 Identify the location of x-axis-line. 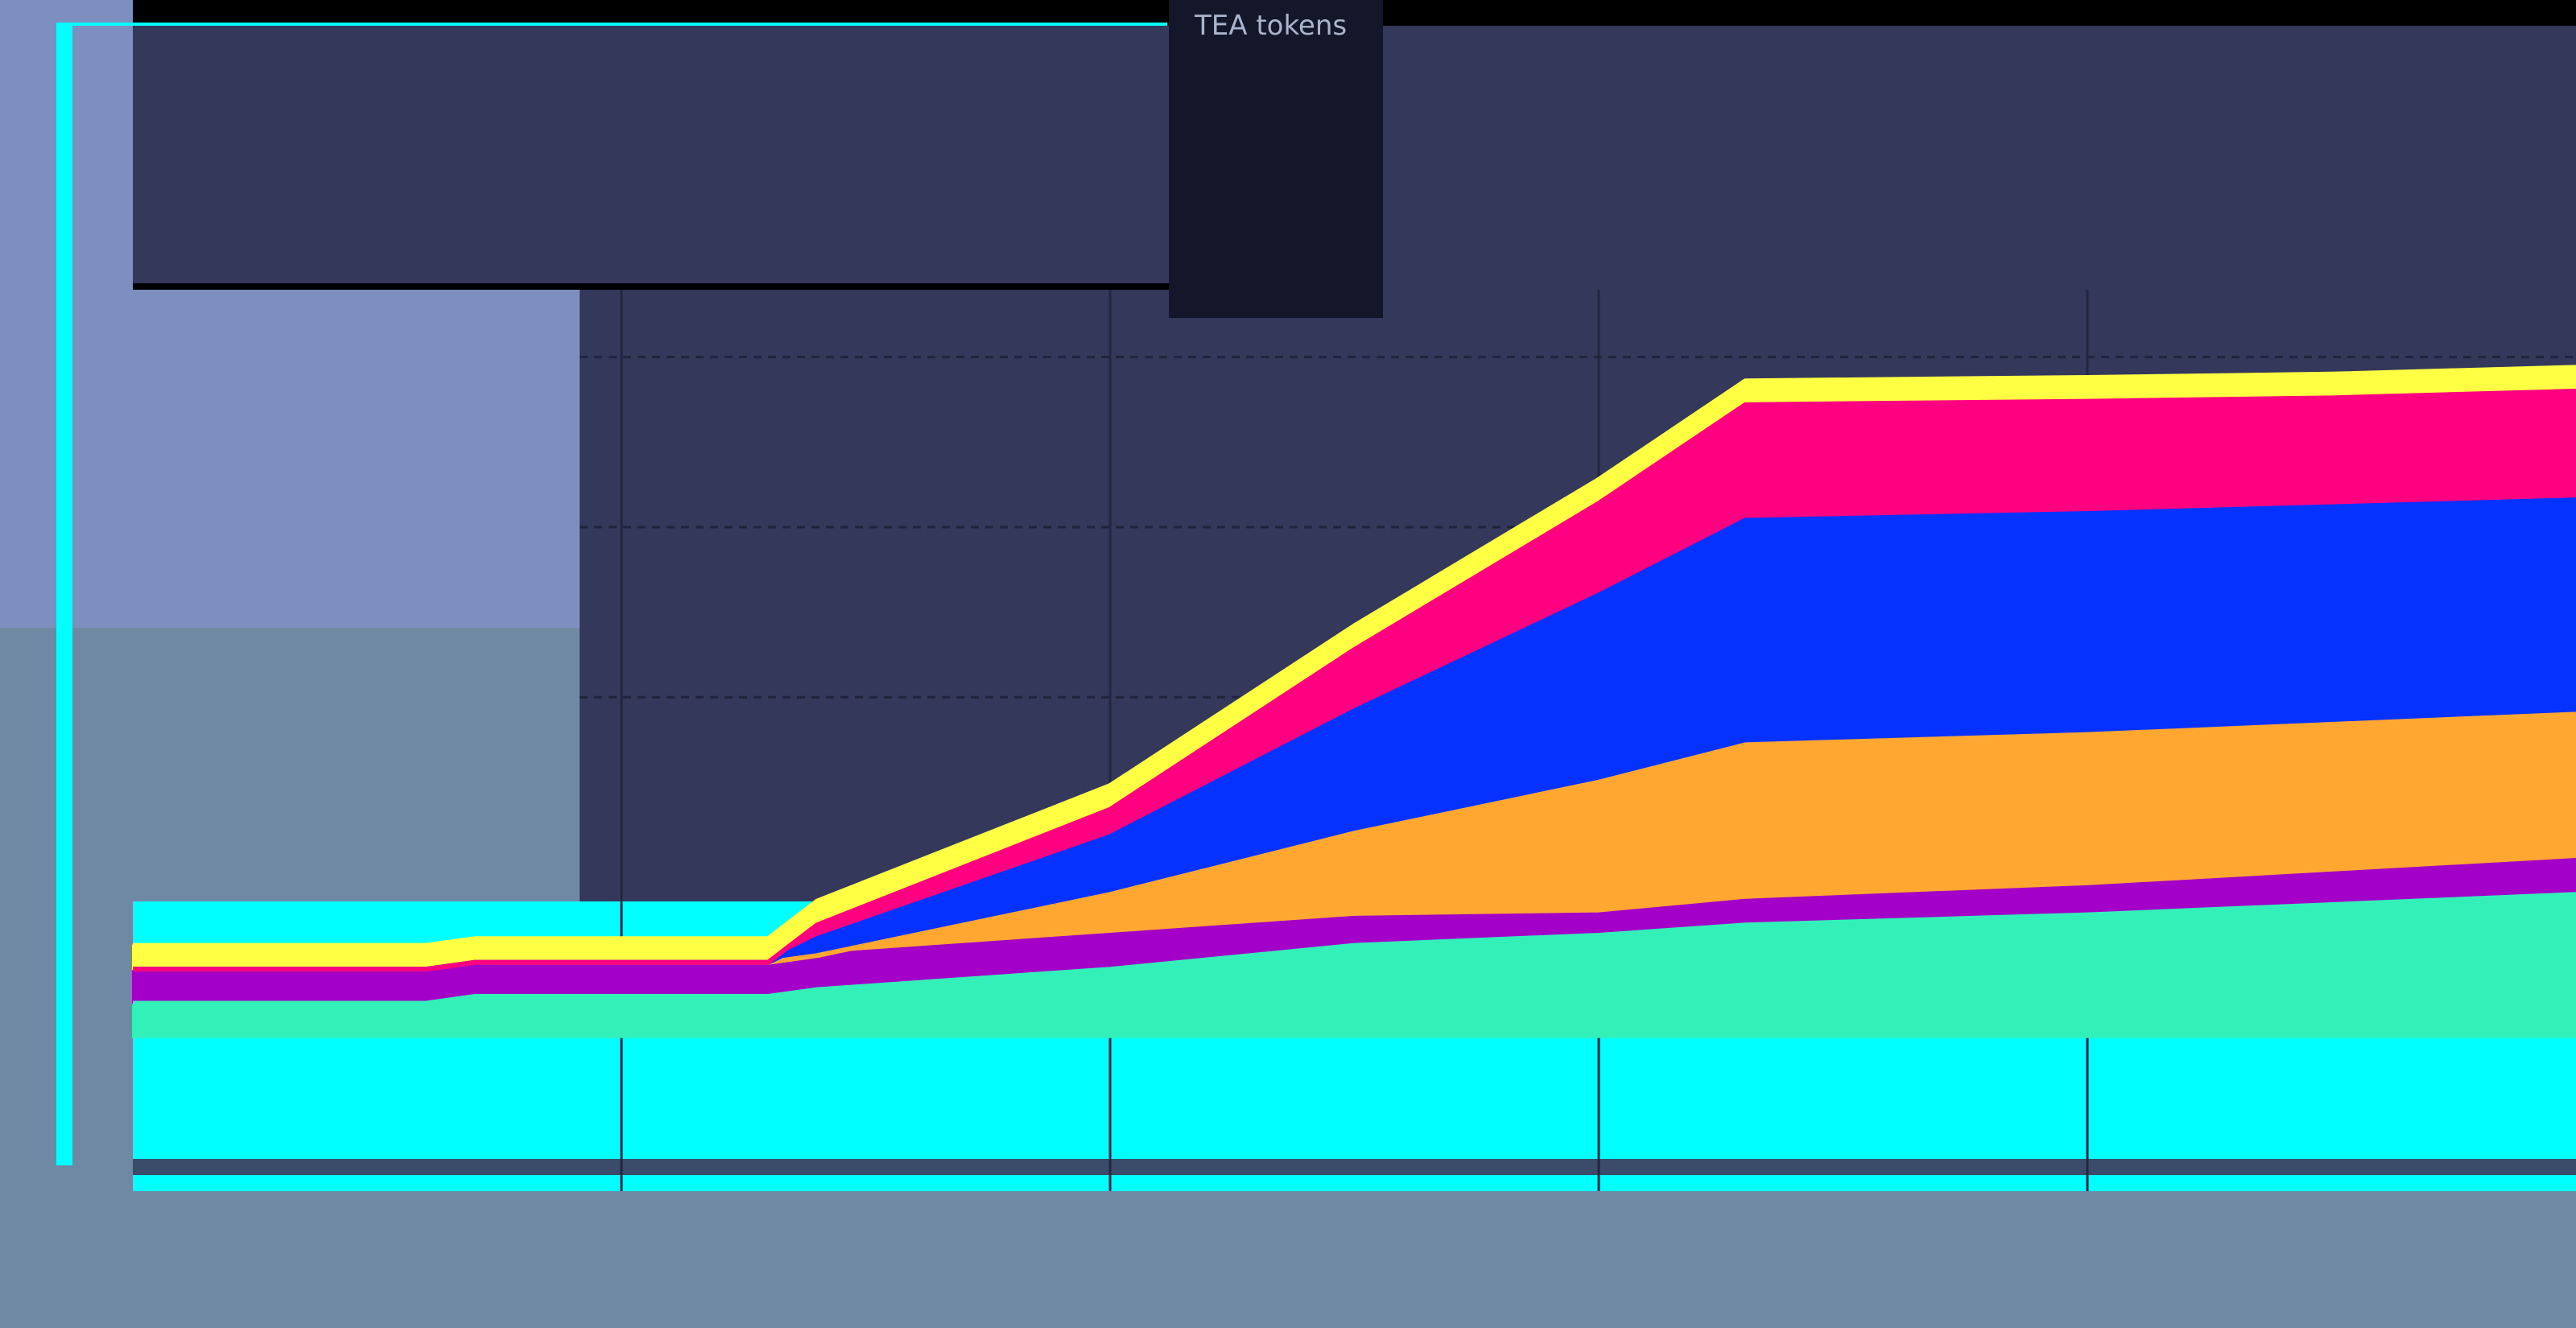
(1354, 1167).